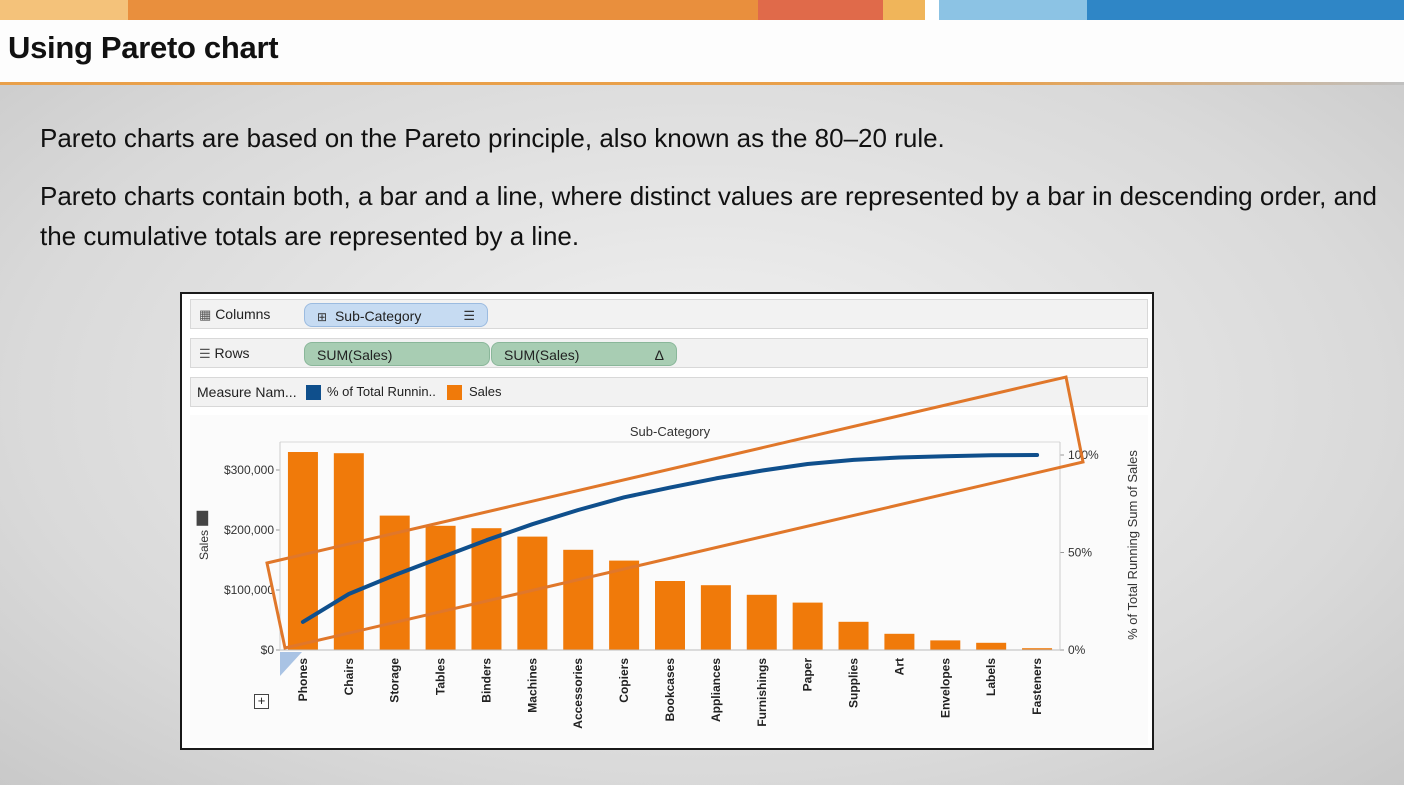  Describe the element at coordinates (702, 51) in the screenshot. I see `title-bar: Using Pareto chart` at that location.